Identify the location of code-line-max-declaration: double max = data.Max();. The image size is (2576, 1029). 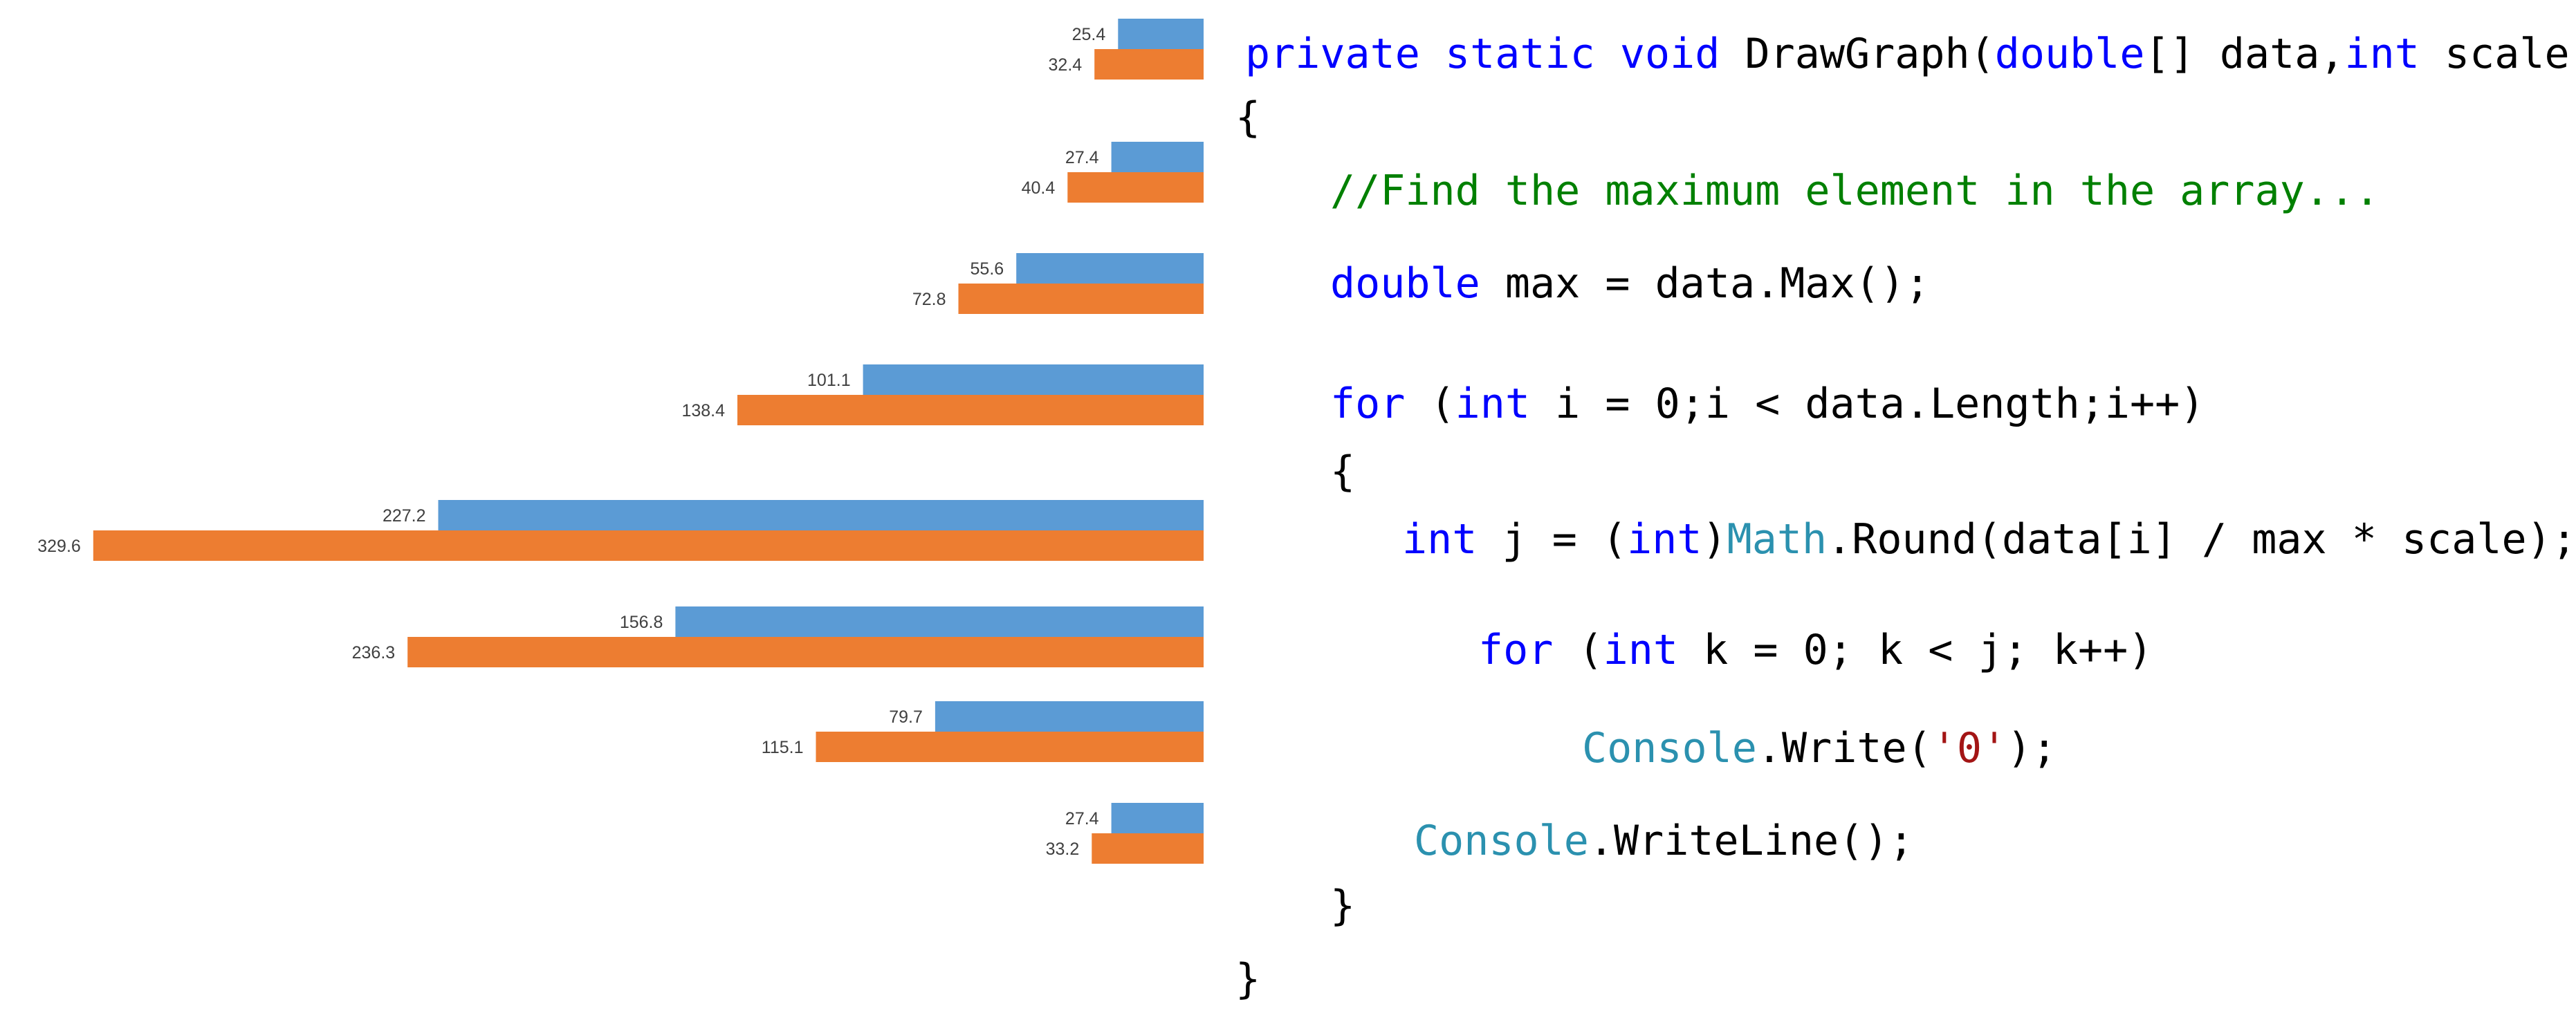
(1630, 283).